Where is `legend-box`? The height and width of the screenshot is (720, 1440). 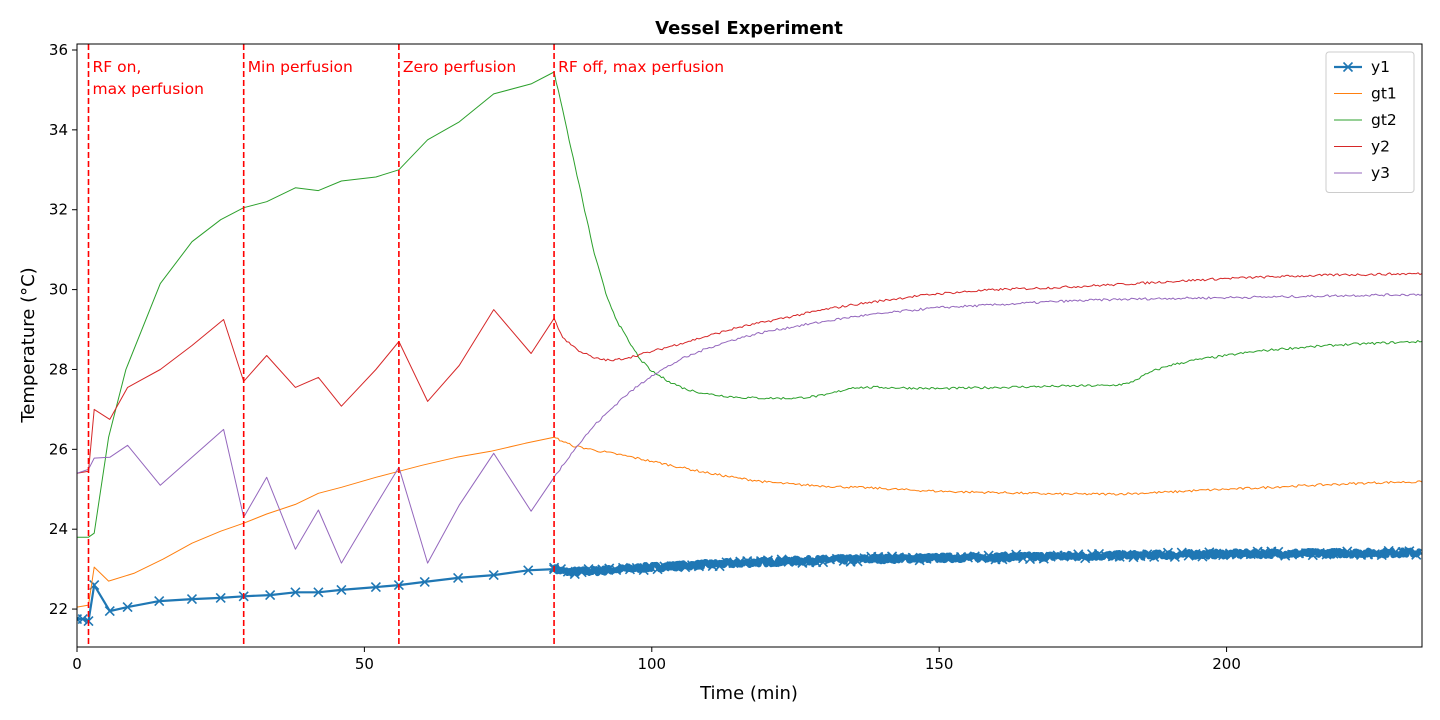
legend-box is located at coordinates (1370, 122).